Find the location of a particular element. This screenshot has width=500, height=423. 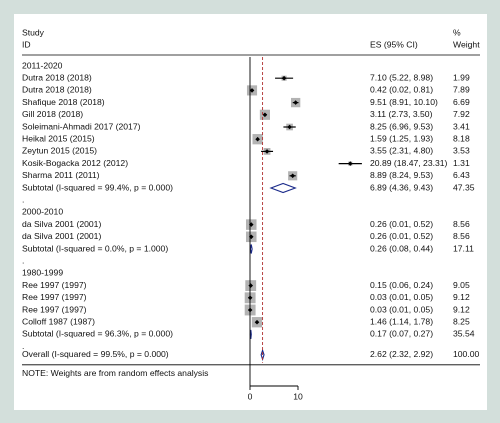

row-label: Sharma 2011 (2011) is located at coordinates (61, 175).